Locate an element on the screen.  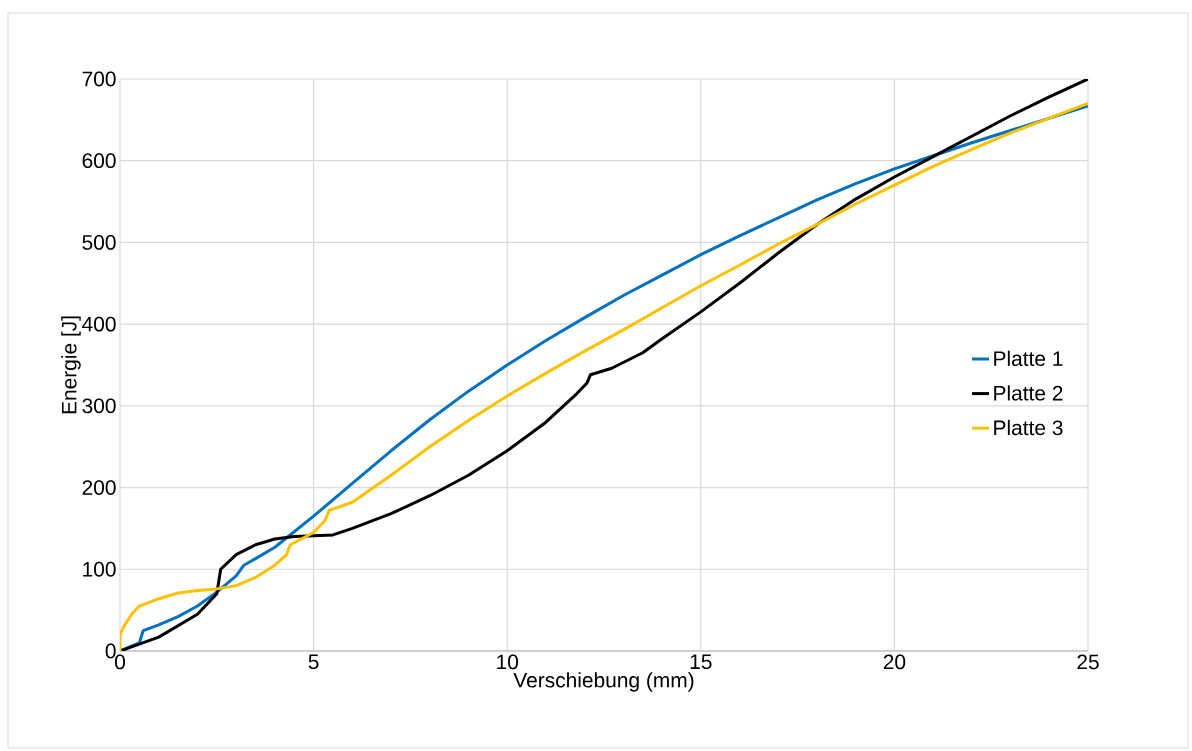
x-axis-title: Verschiebung (mm) is located at coordinates (603, 682).